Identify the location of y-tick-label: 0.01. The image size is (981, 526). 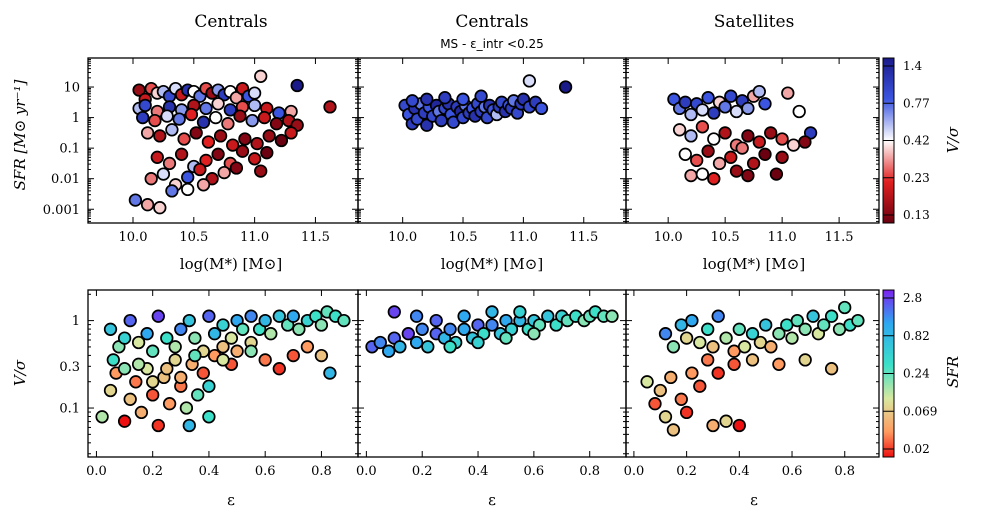
(65, 179).